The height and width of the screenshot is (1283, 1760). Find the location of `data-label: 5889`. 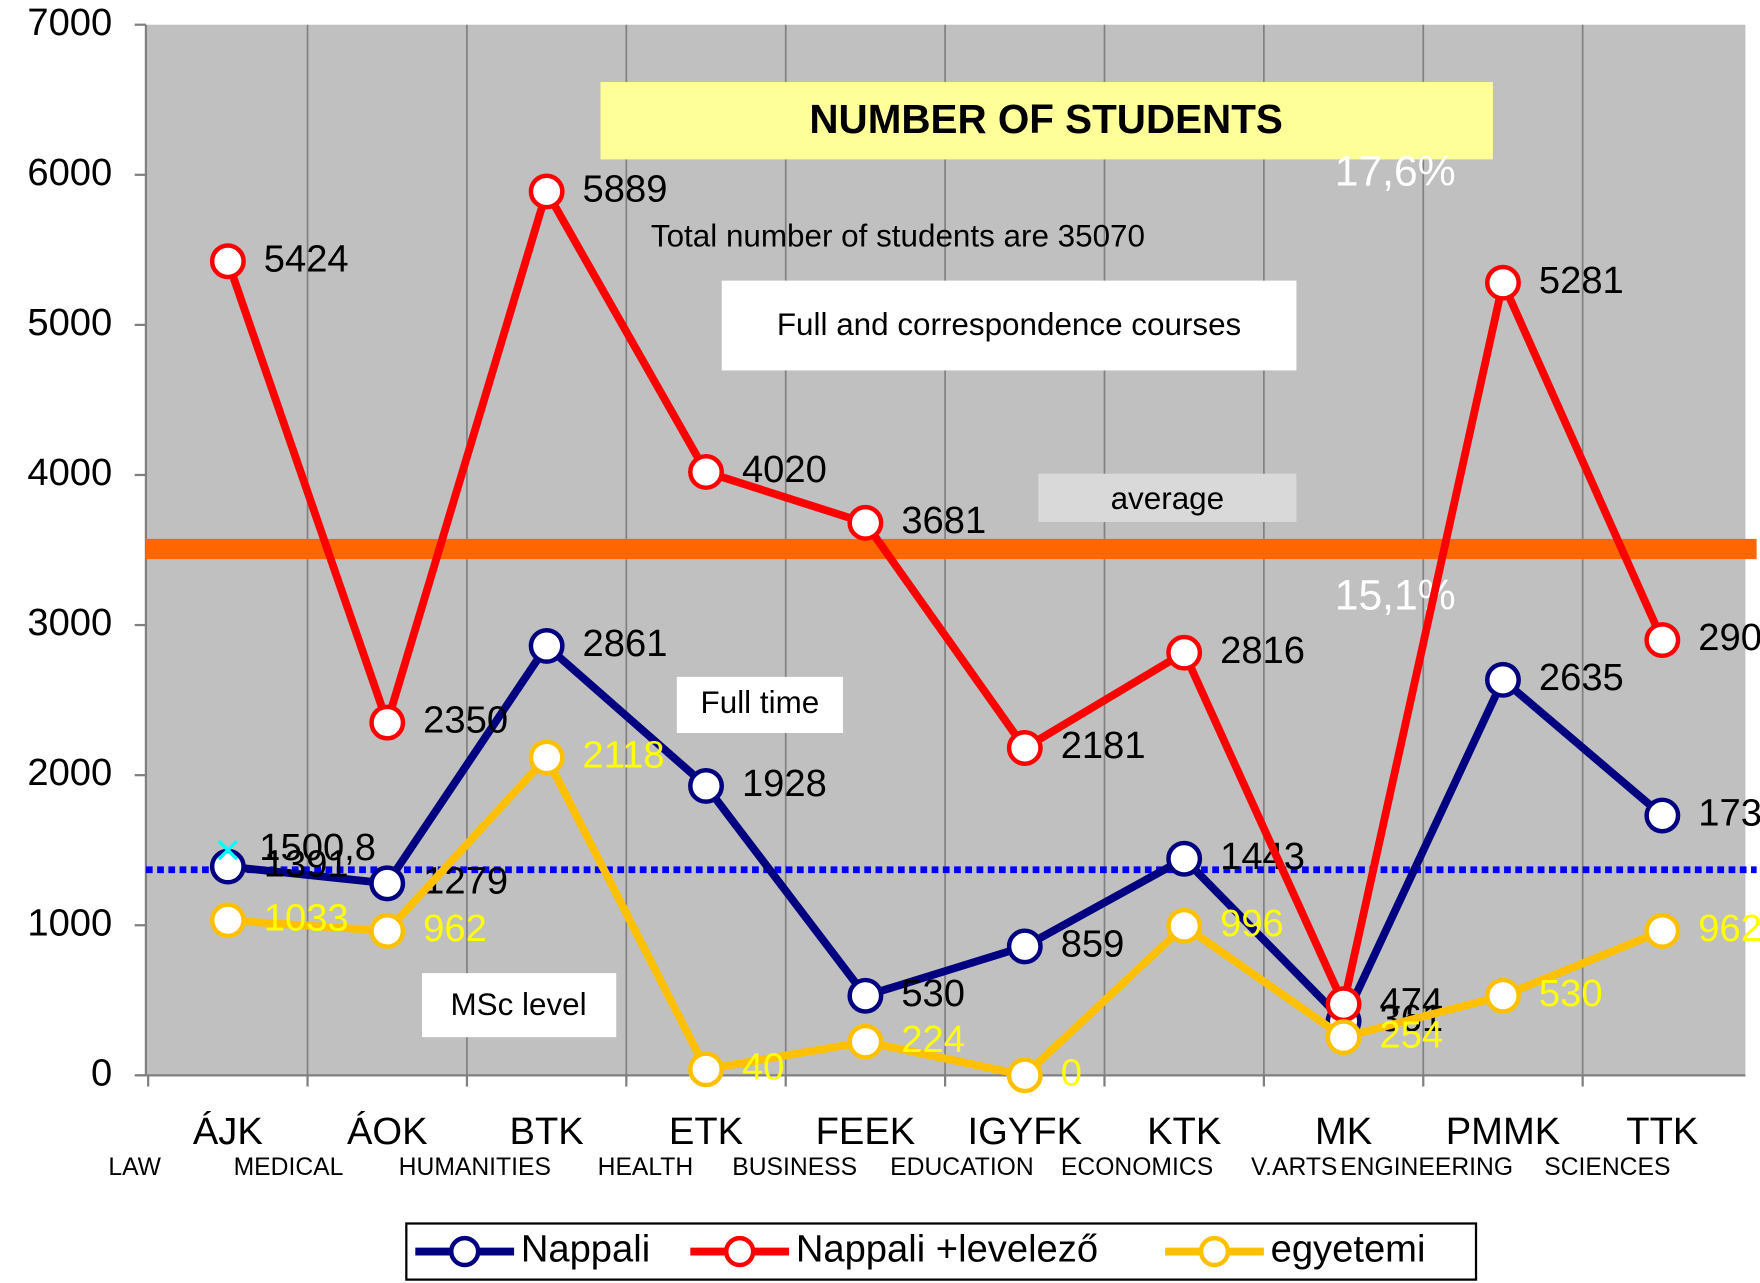

data-label: 5889 is located at coordinates (625, 189).